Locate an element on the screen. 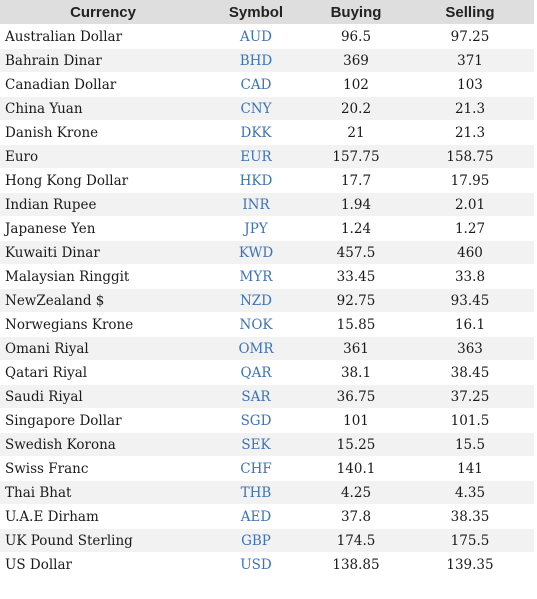  currency-name: Saudi Riyal is located at coordinates (103, 396).